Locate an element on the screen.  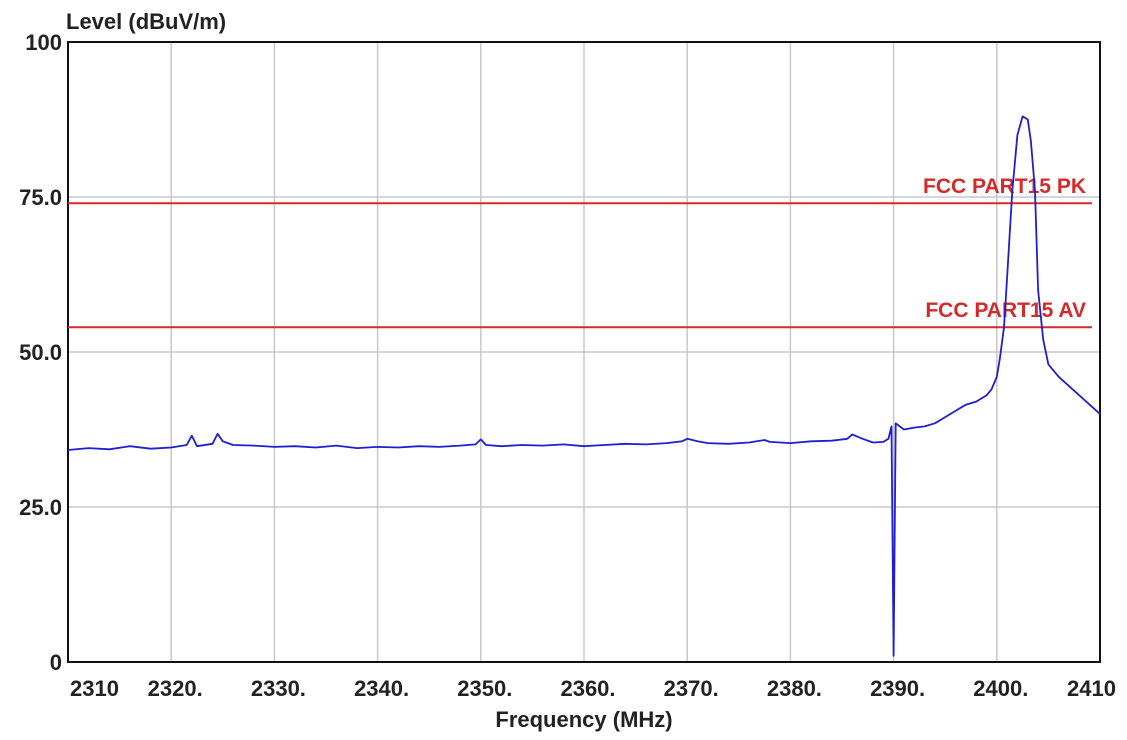
y-tick-labels: 0 25.0 50.0 75.0 100 is located at coordinates (40, 352).